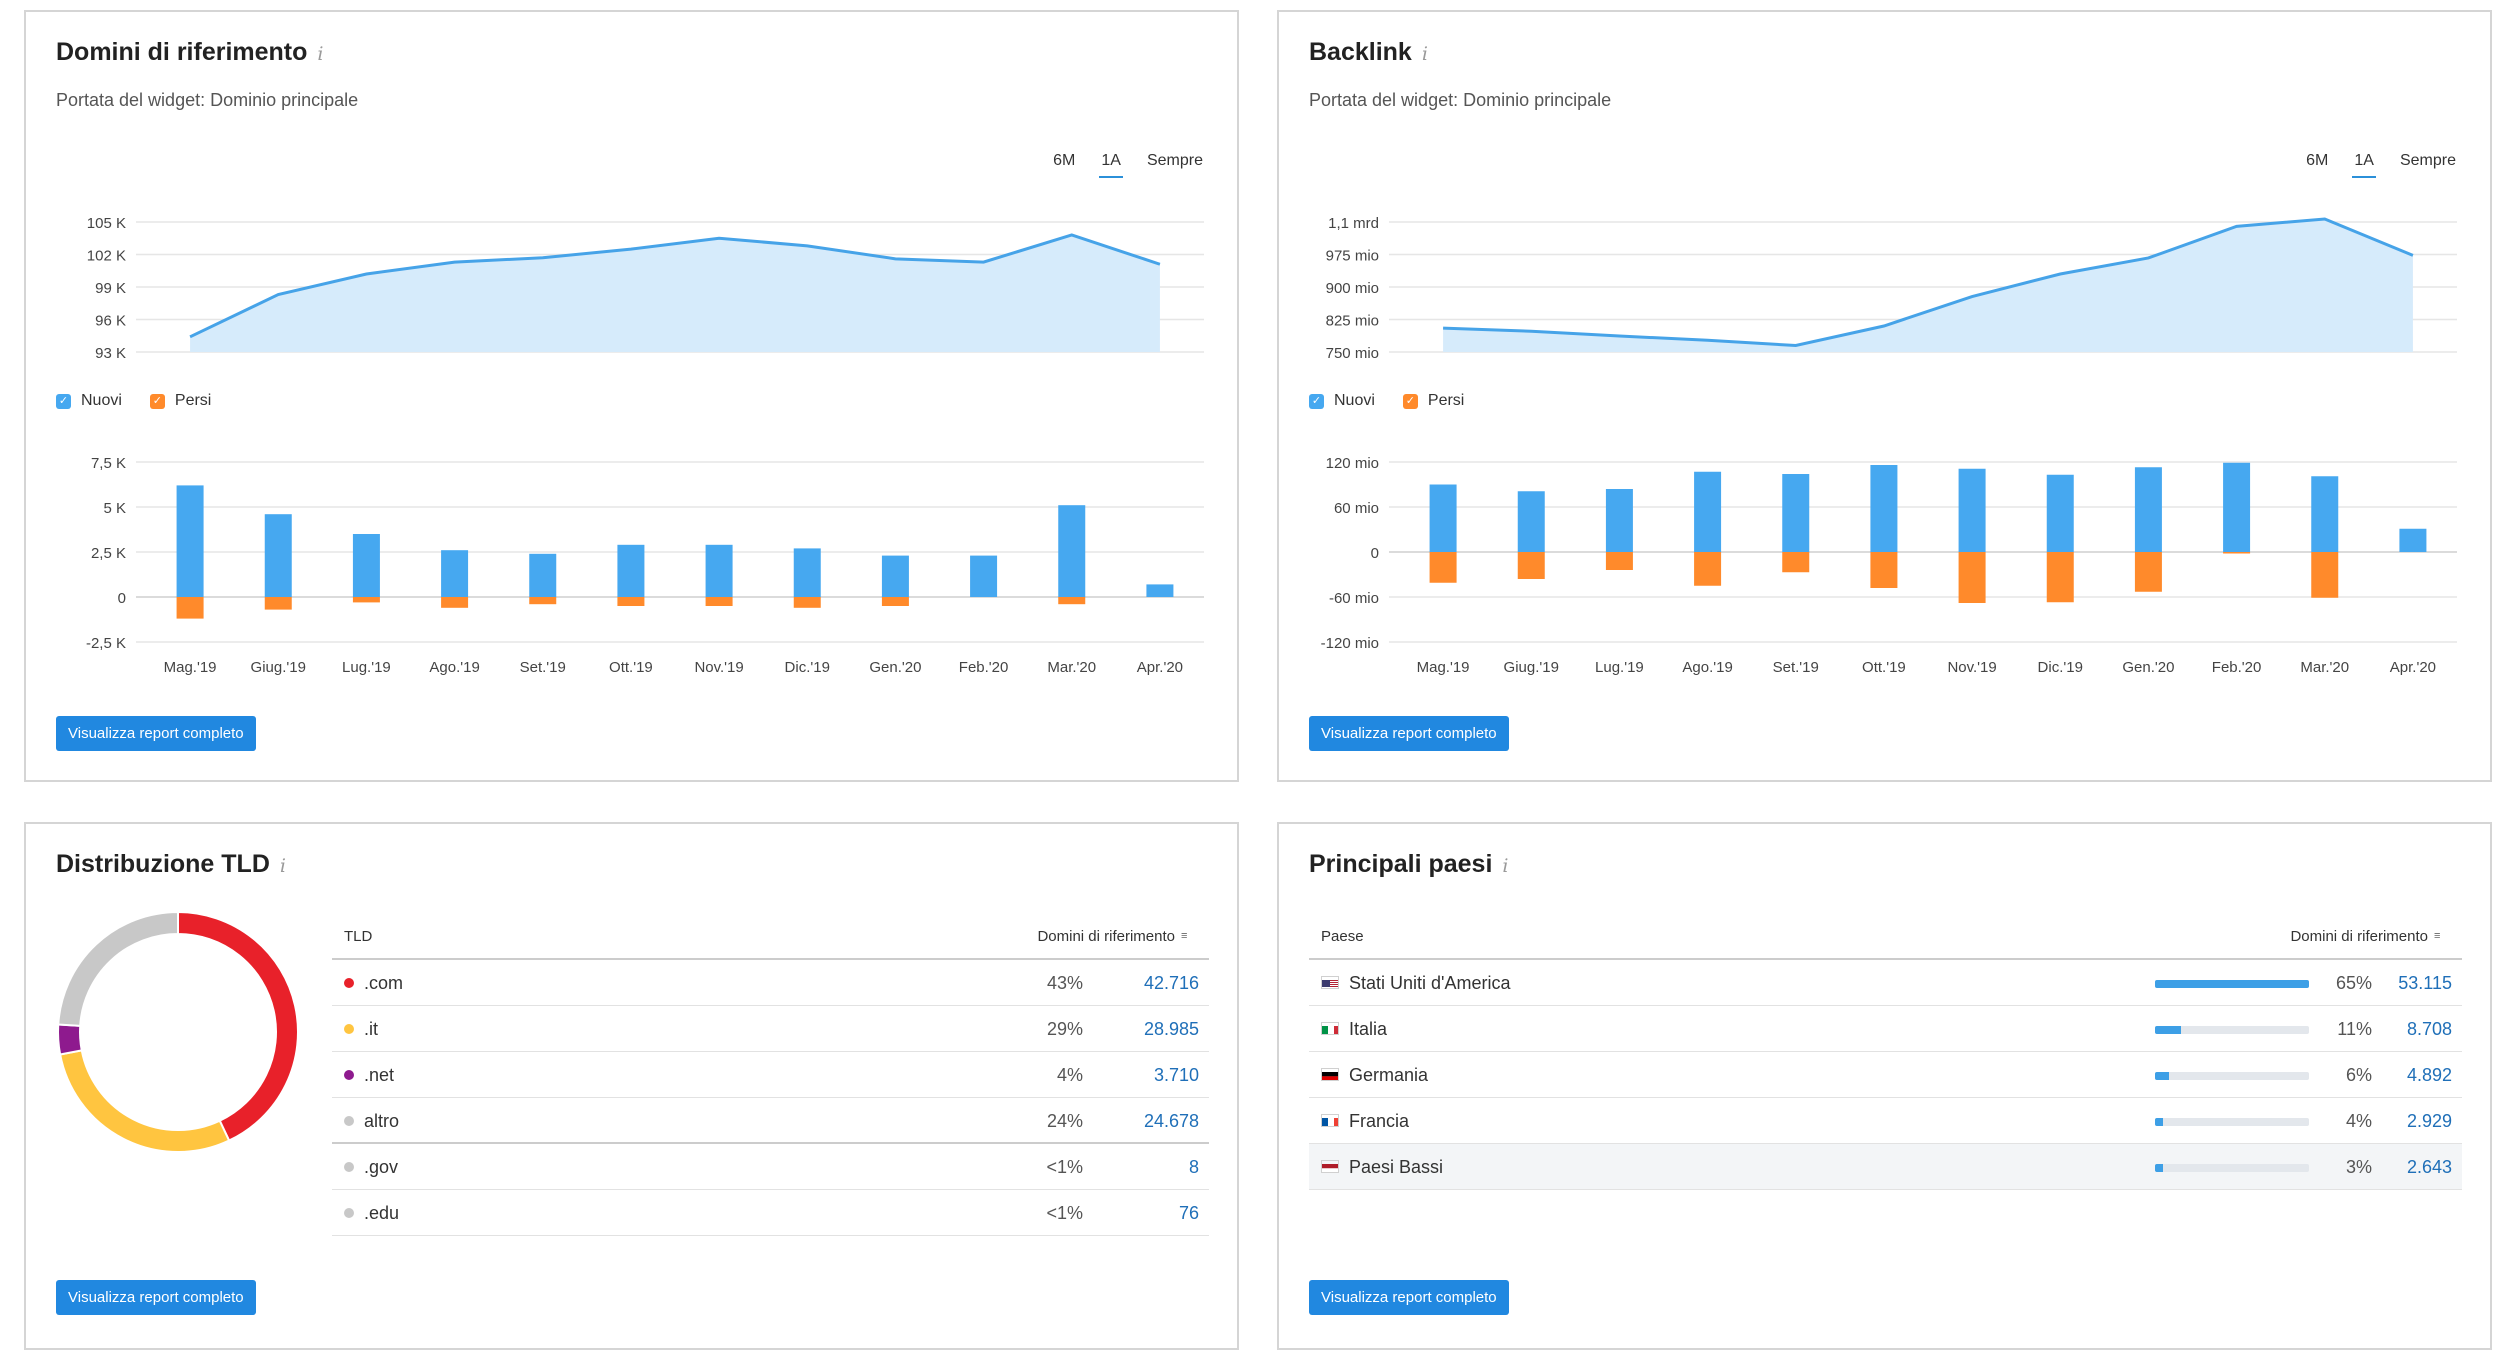 The image size is (2504, 1368). What do you see at coordinates (1430, 983) in the screenshot?
I see `country-name: Stati Uniti d'America` at bounding box center [1430, 983].